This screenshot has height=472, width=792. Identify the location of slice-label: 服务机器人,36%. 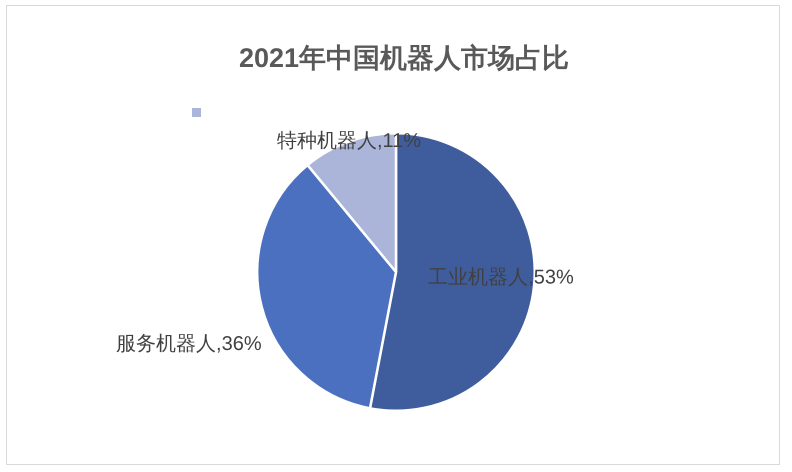
(189, 344).